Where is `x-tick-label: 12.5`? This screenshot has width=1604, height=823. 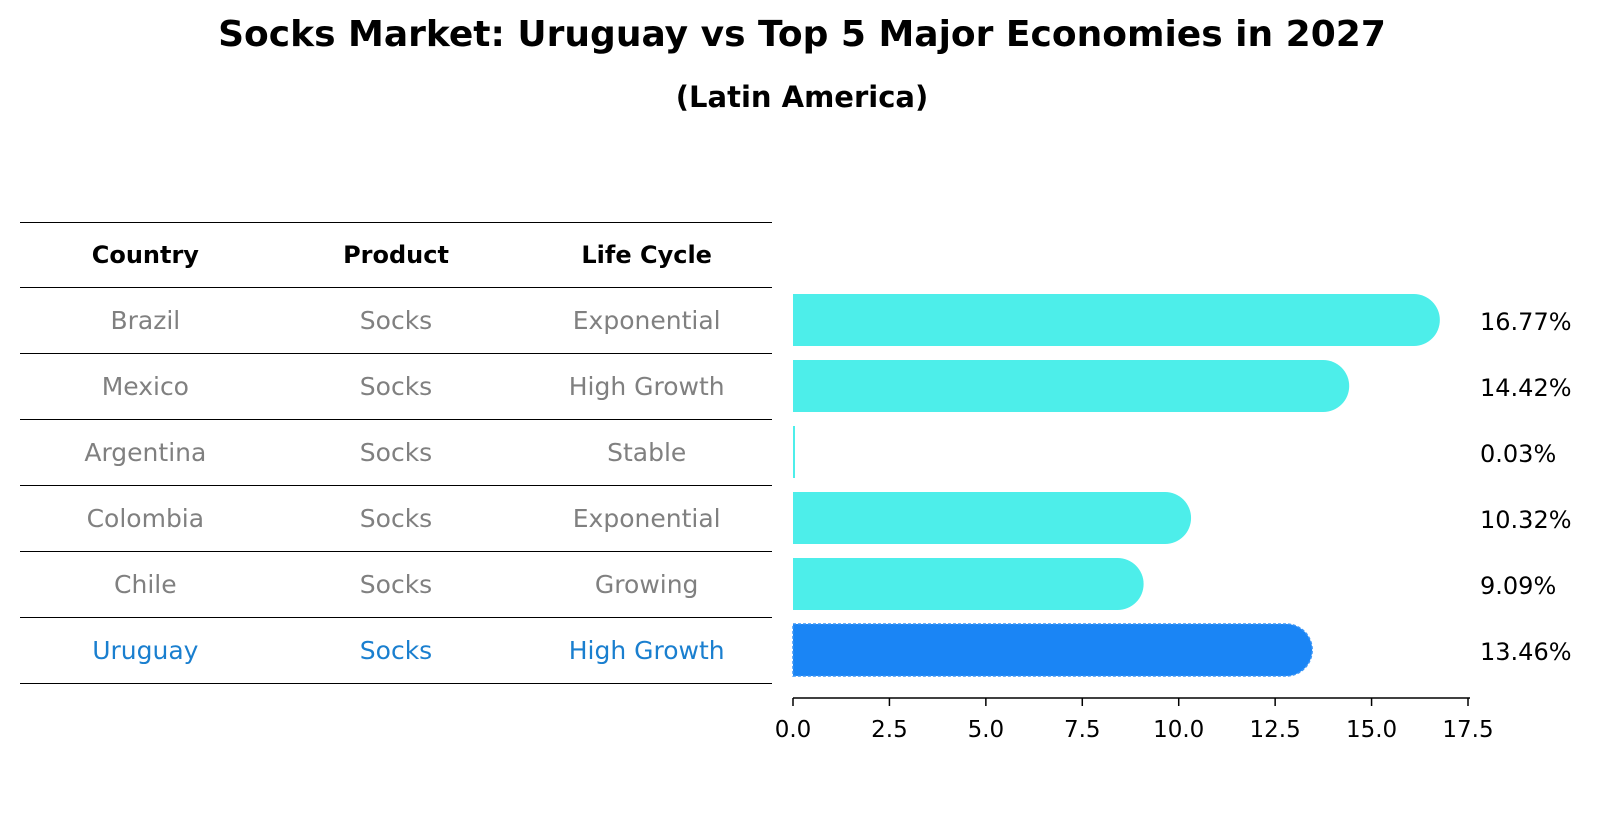 x-tick-label: 12.5 is located at coordinates (1275, 730).